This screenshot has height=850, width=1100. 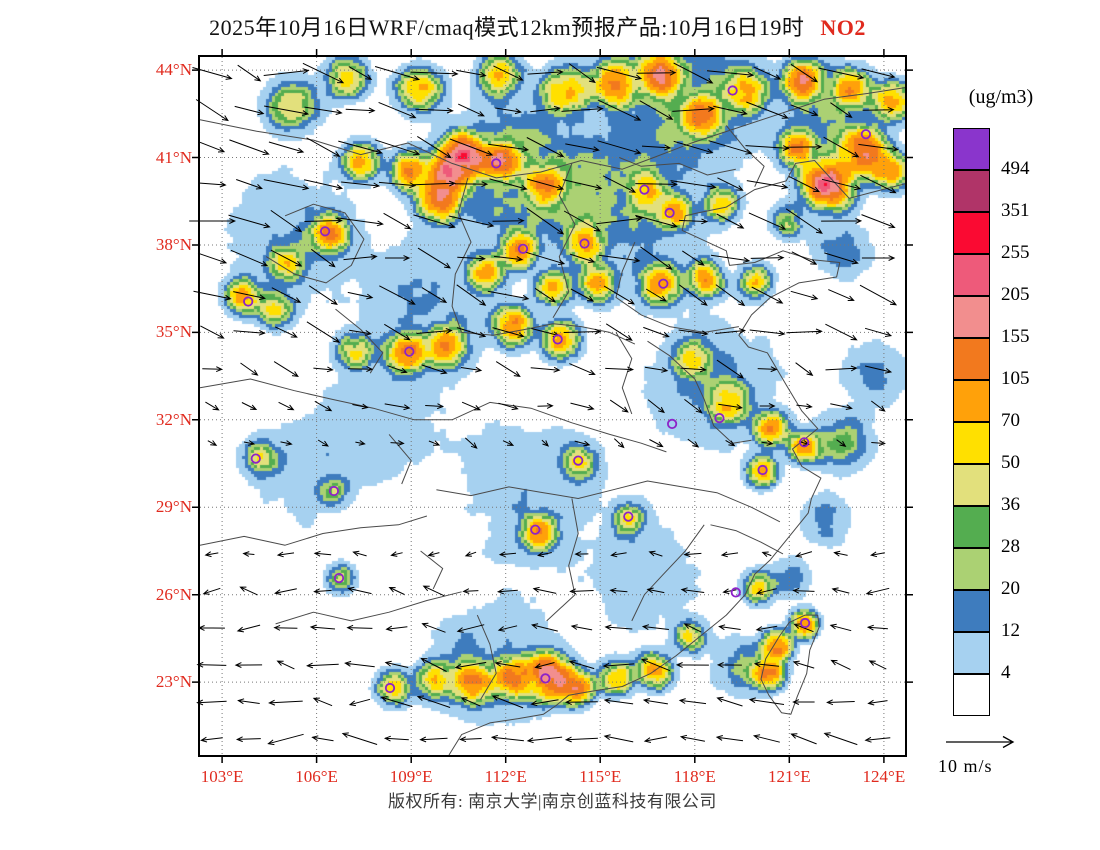 What do you see at coordinates (173, 70) in the screenshot?
I see `y-tick-label: 44°N` at bounding box center [173, 70].